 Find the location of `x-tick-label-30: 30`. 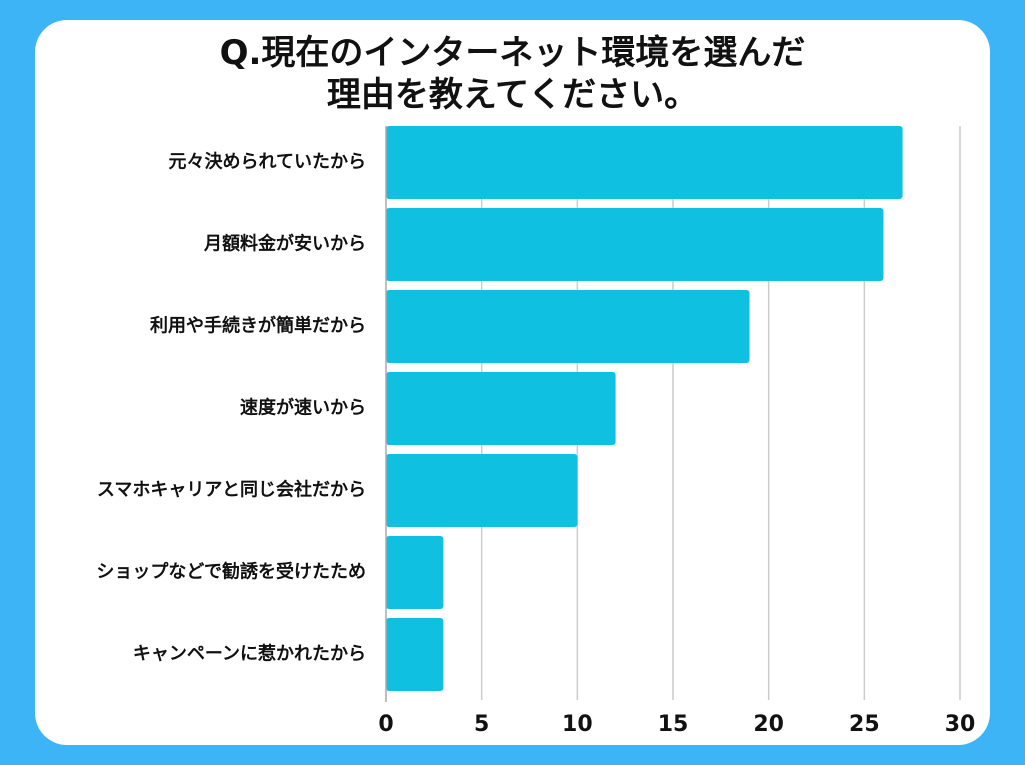

x-tick-label-30: 30 is located at coordinates (960, 724).